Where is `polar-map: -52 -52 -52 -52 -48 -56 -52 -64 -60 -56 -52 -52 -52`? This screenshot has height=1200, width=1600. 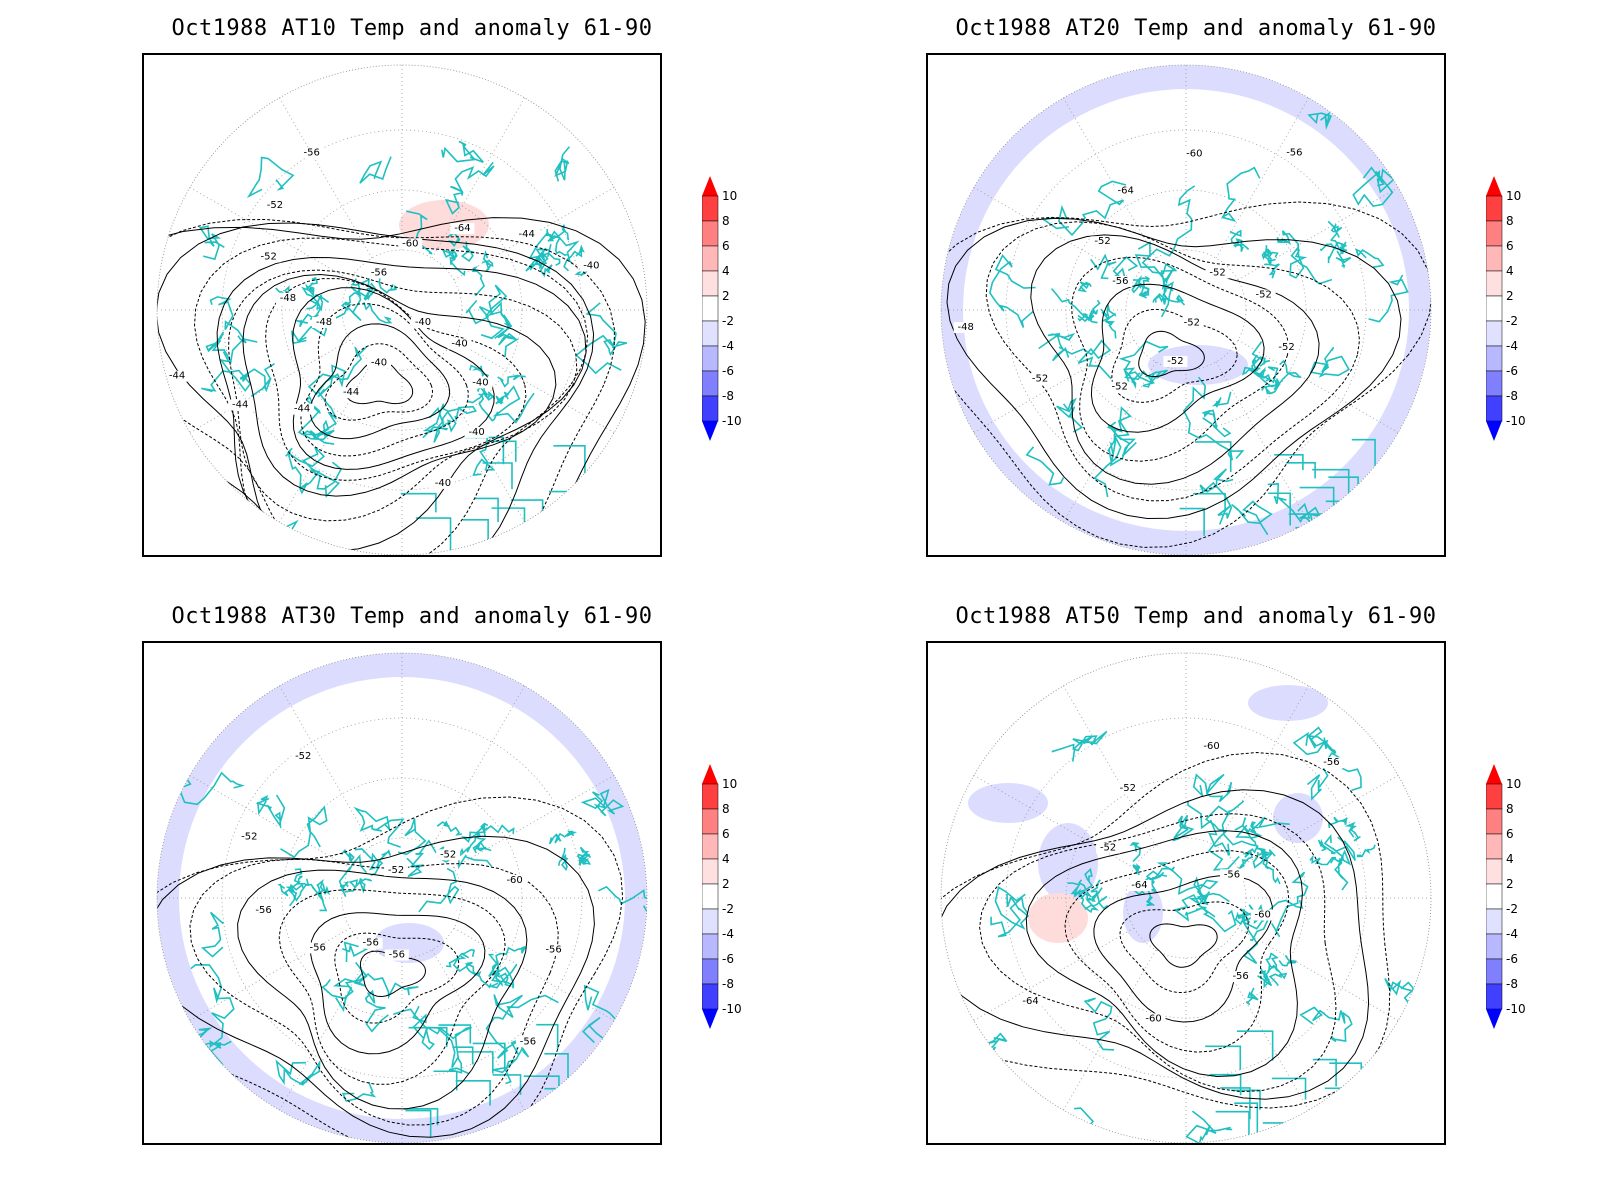
polar-map: -52 -52 -52 -52 -48 -56 -52 -64 -60 -56 -52 -52 -52 is located at coordinates (1186, 305).